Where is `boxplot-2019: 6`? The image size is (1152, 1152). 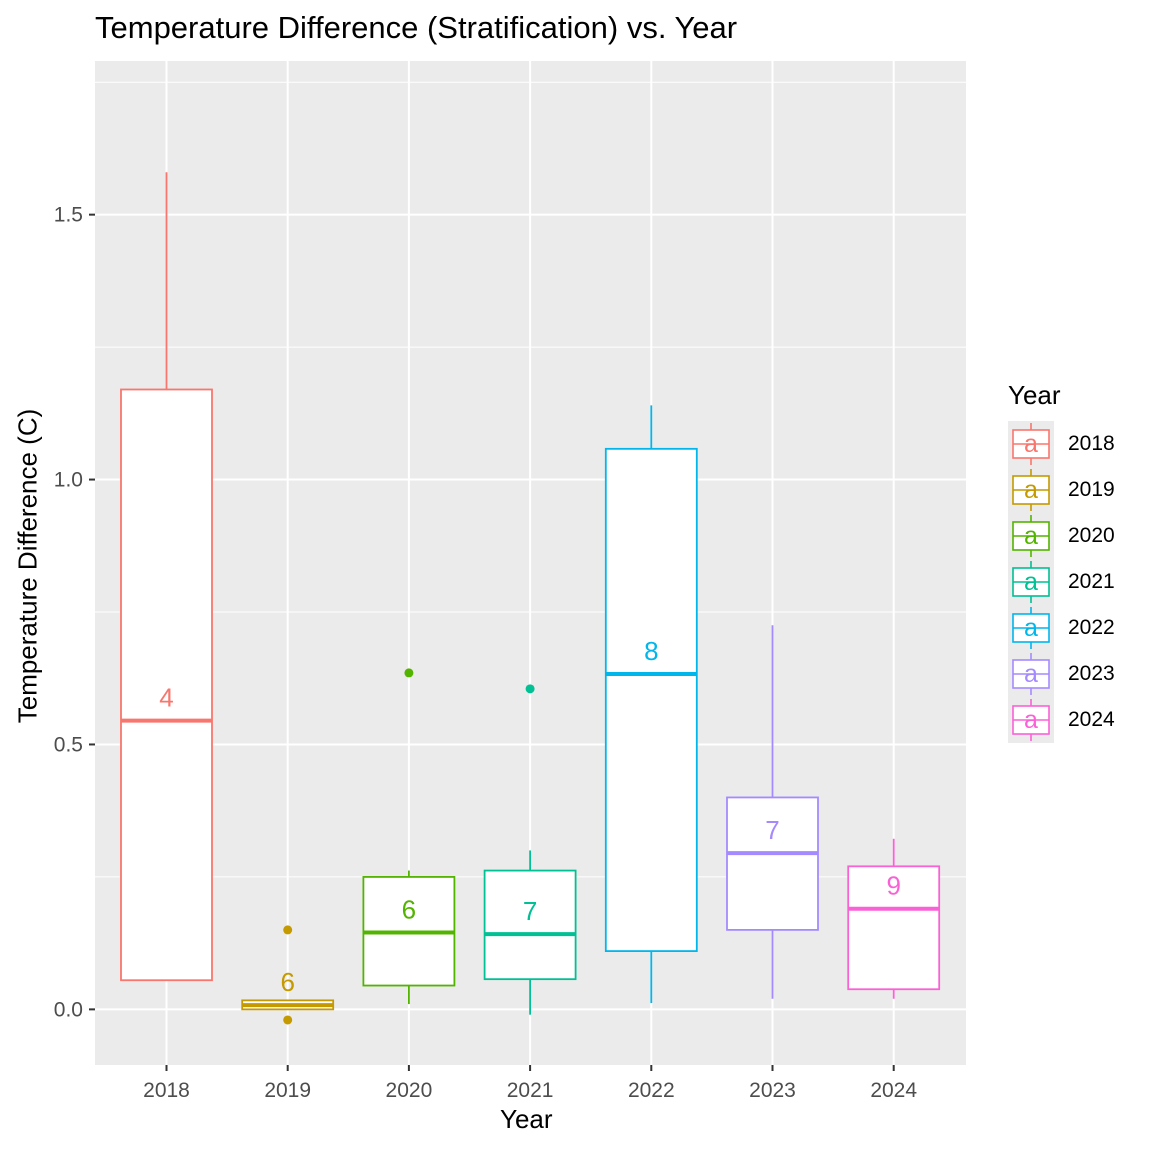
boxplot-2019: 6 is located at coordinates (288, 975).